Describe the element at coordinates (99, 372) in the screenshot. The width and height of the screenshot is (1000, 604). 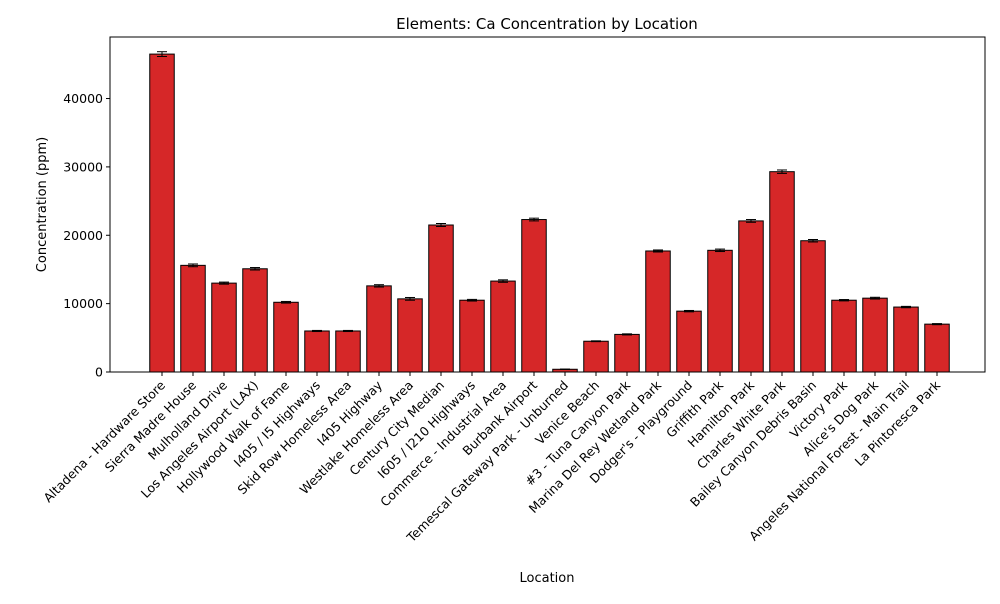
I see `y-tick-label: 0` at that location.